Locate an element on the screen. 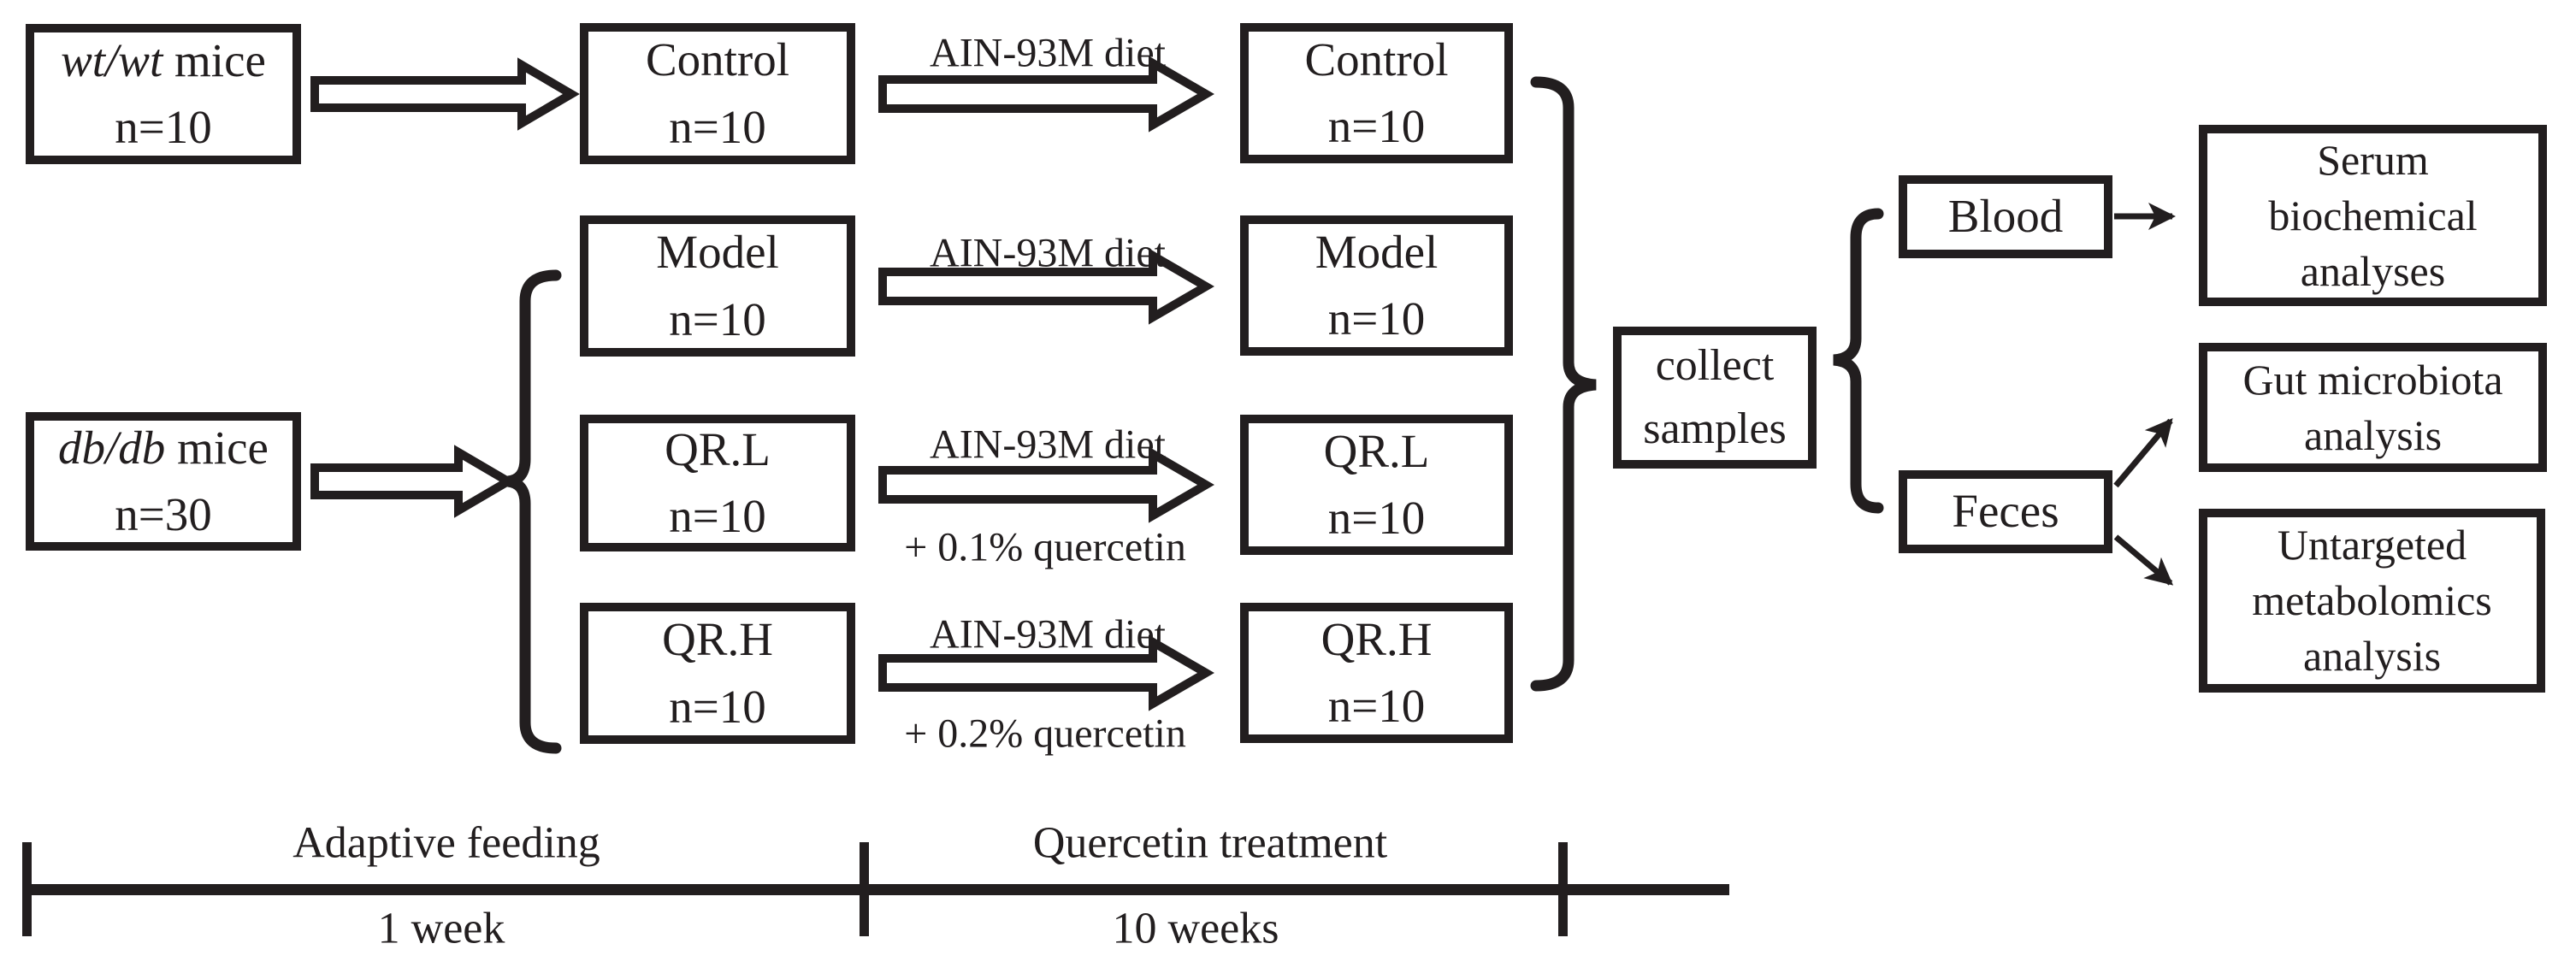 The image size is (2576, 979). serum-line2: biochemical is located at coordinates (2373, 215).